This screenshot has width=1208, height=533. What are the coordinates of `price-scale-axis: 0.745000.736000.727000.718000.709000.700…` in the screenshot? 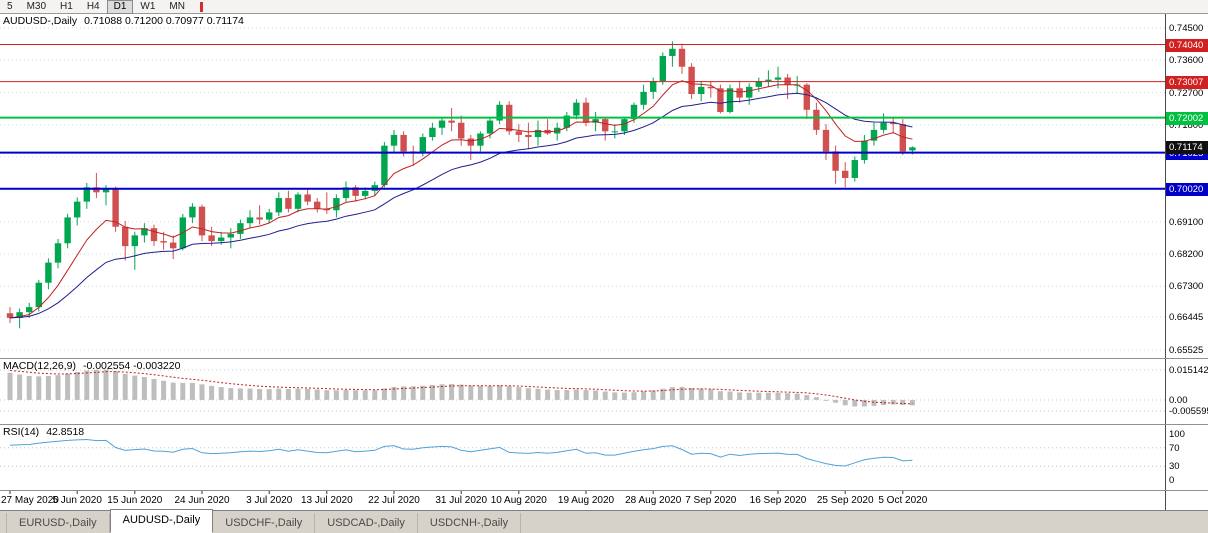 It's located at (1186, 262).